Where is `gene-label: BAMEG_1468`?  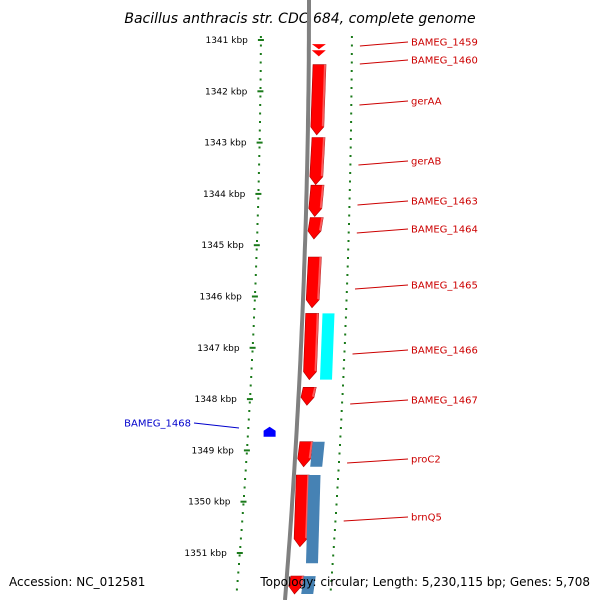
gene-label: BAMEG_1468 is located at coordinates (157, 424).